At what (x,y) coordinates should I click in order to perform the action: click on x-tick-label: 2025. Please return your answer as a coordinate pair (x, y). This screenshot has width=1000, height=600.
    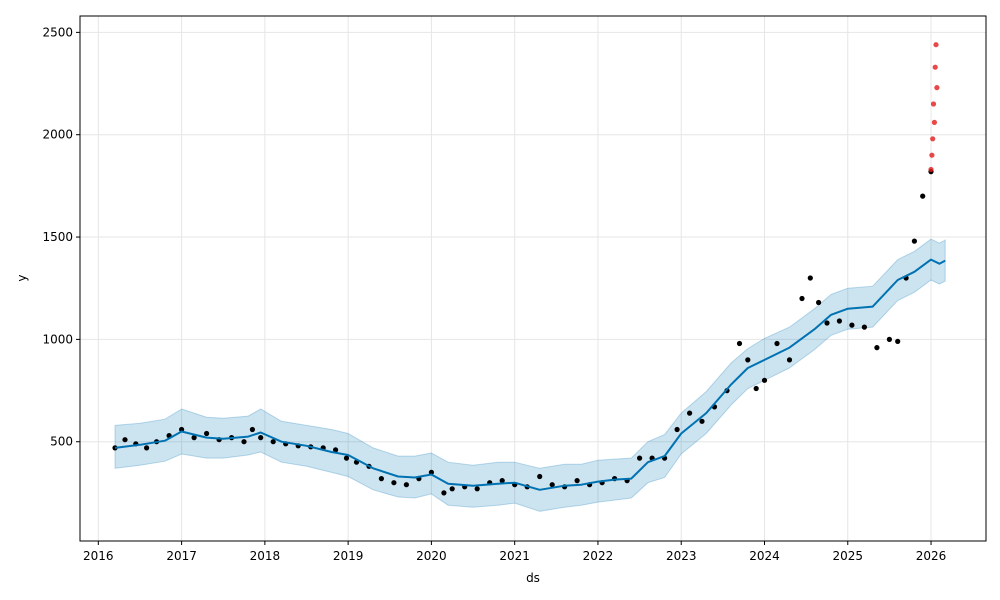
    Looking at the image, I should click on (847, 556).